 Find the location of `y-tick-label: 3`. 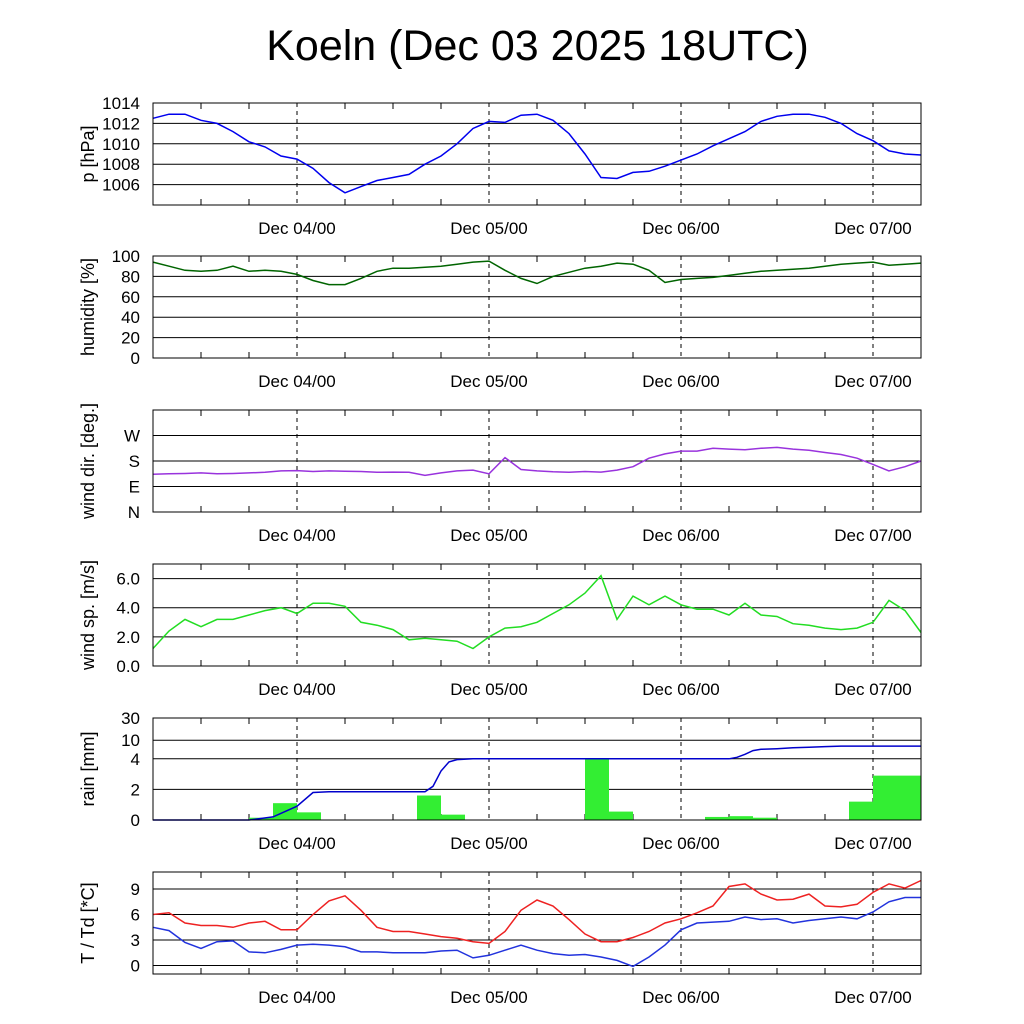

y-tick-label: 3 is located at coordinates (135, 940).